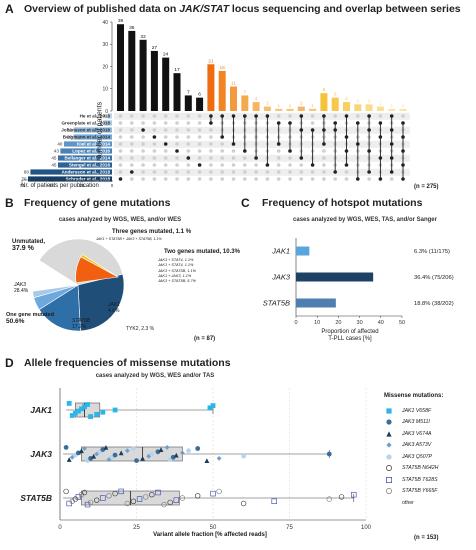  What do you see at coordinates (290, 106) in the screenshot?
I see `upset-bar-label: 1` at bounding box center [290, 106].